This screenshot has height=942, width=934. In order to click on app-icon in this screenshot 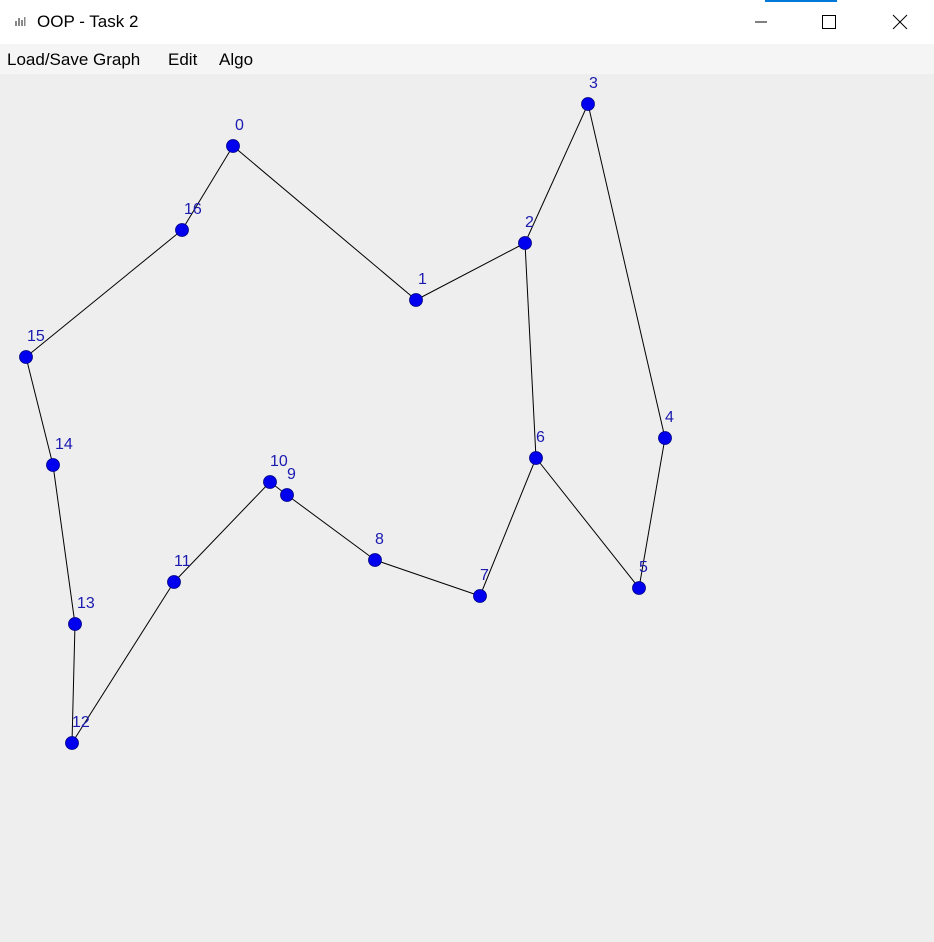, I will do `click(20, 21)`.